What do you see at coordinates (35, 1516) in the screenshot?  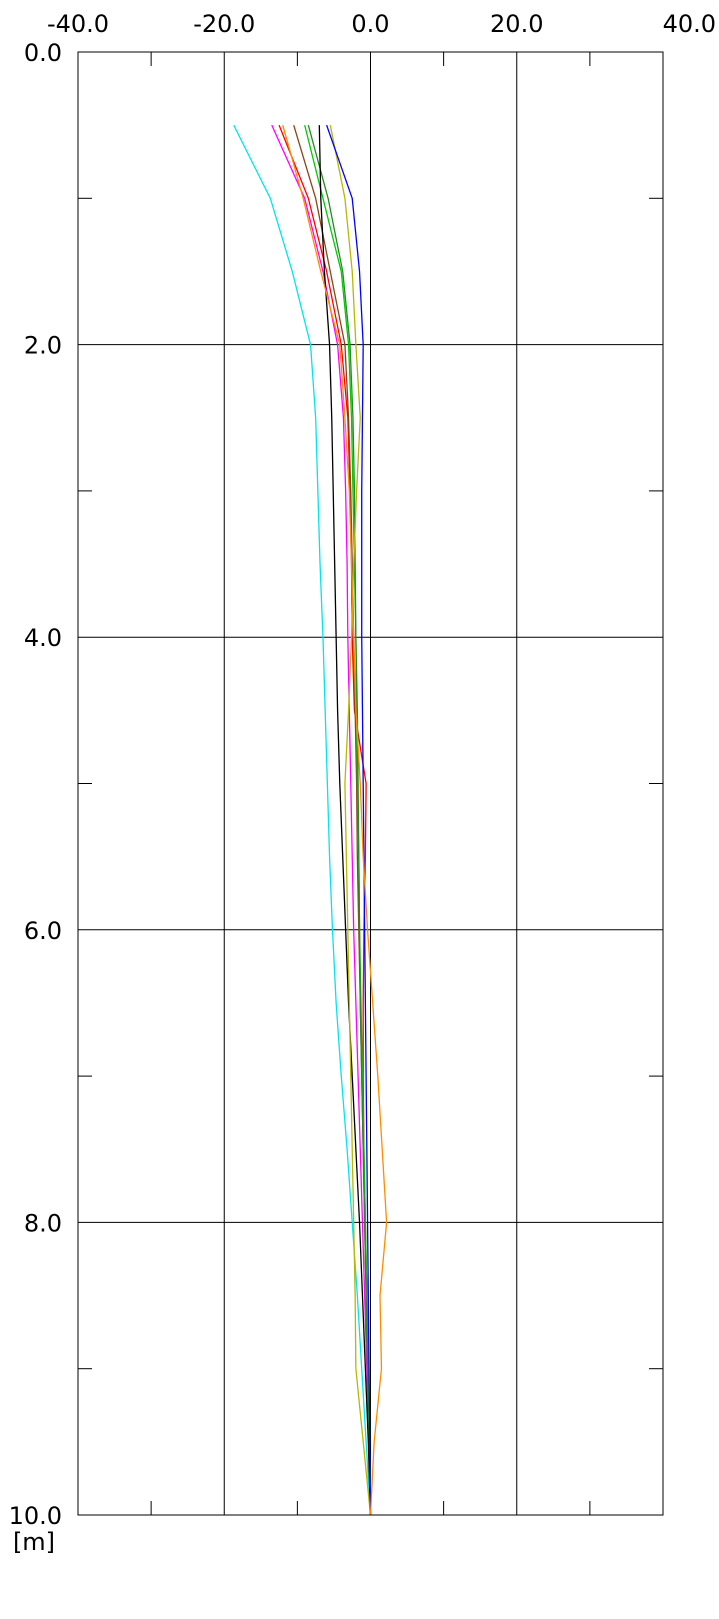 I see `y-tick-label: 10.0` at bounding box center [35, 1516].